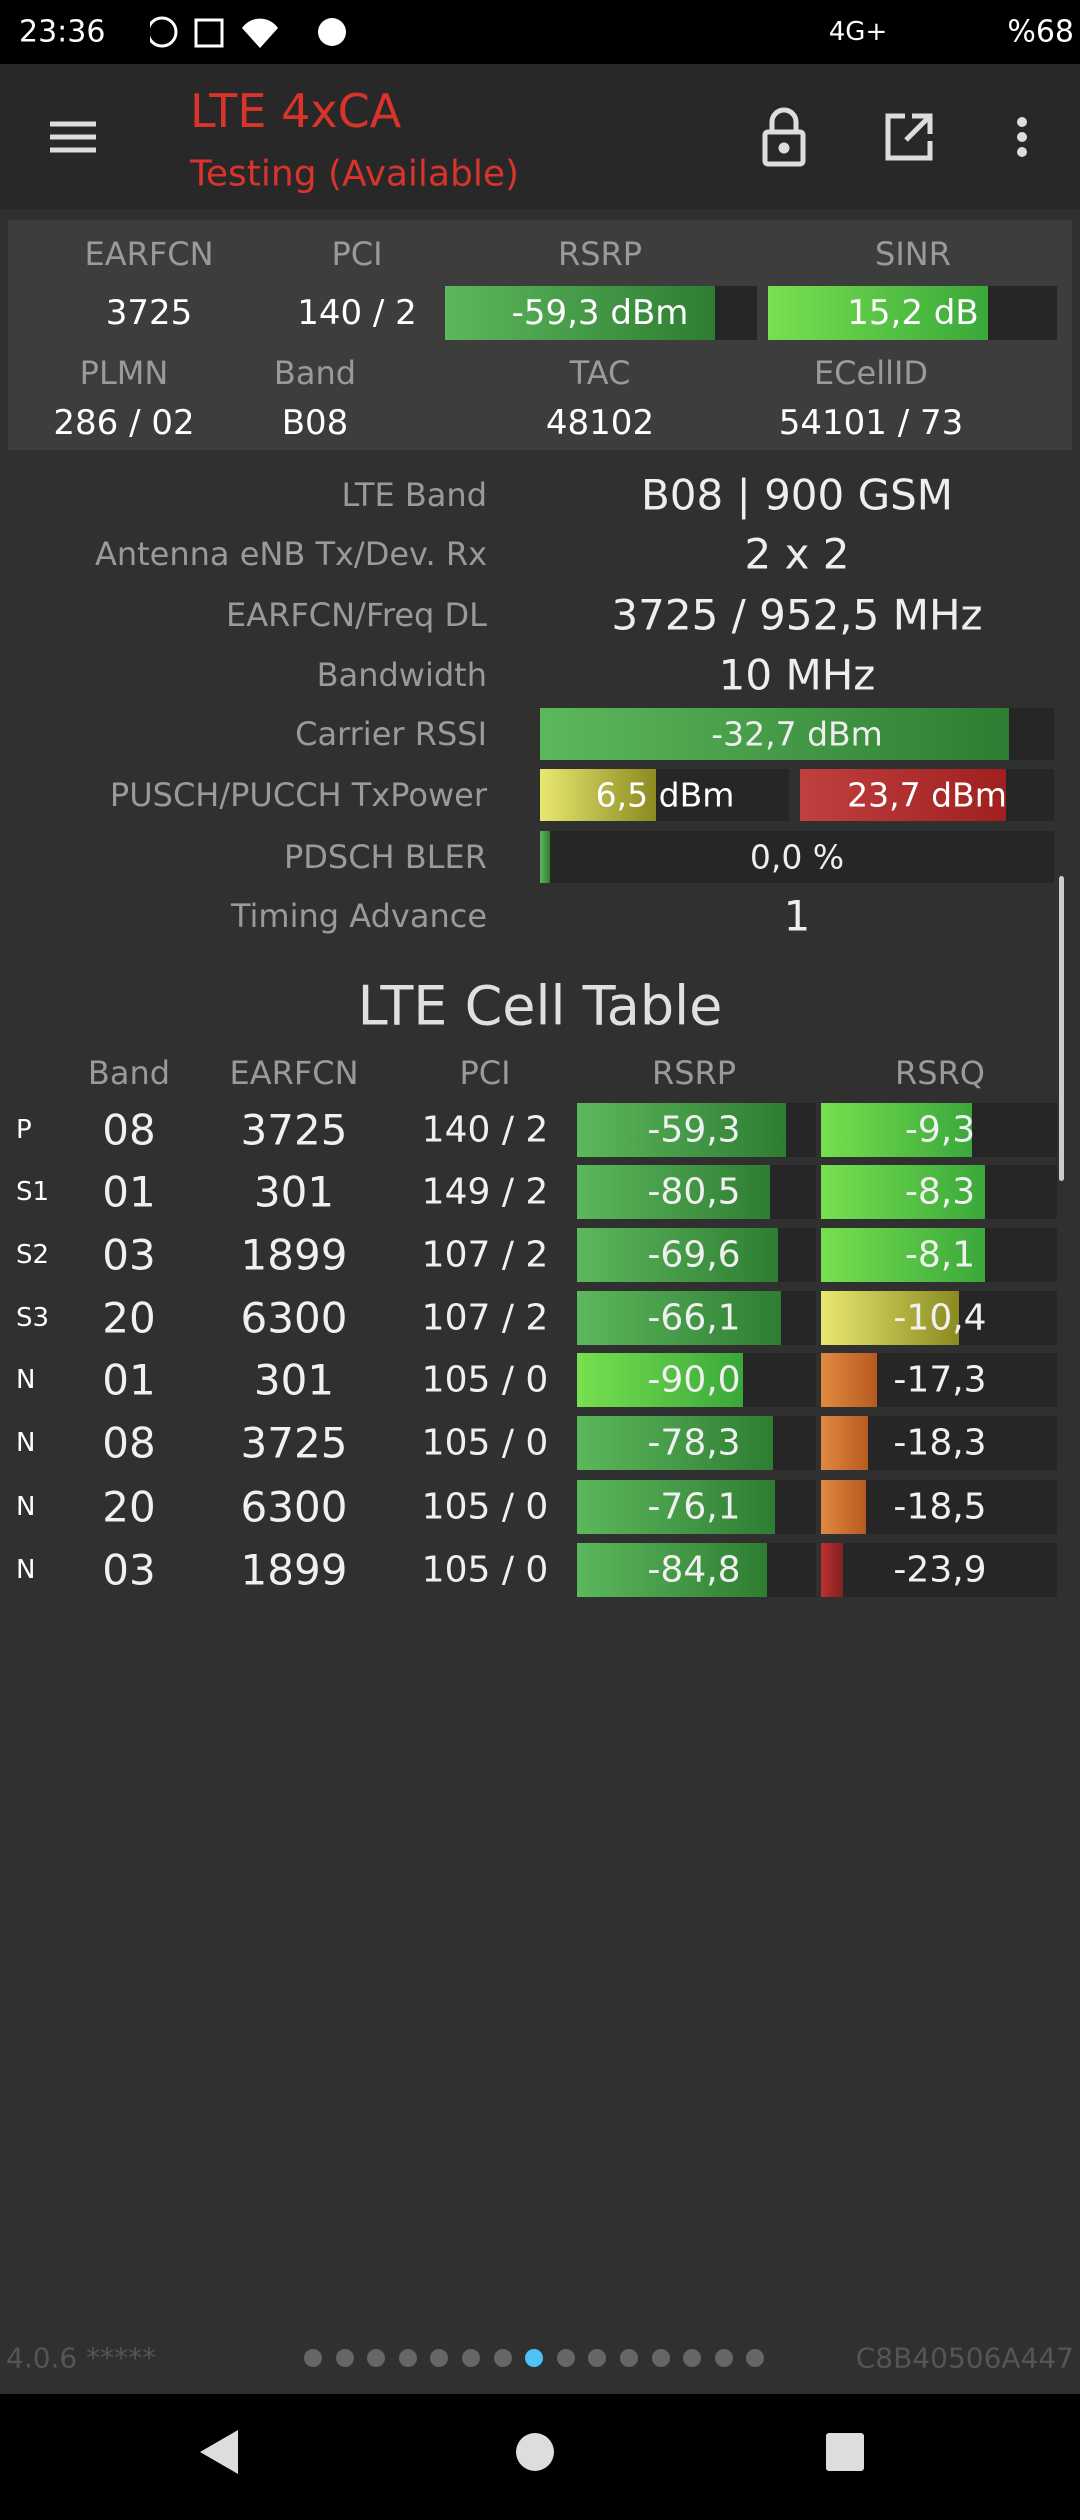 Image resolution: width=1080 pixels, height=2520 pixels. What do you see at coordinates (129, 1073) in the screenshot?
I see `table-header: Band` at bounding box center [129, 1073].